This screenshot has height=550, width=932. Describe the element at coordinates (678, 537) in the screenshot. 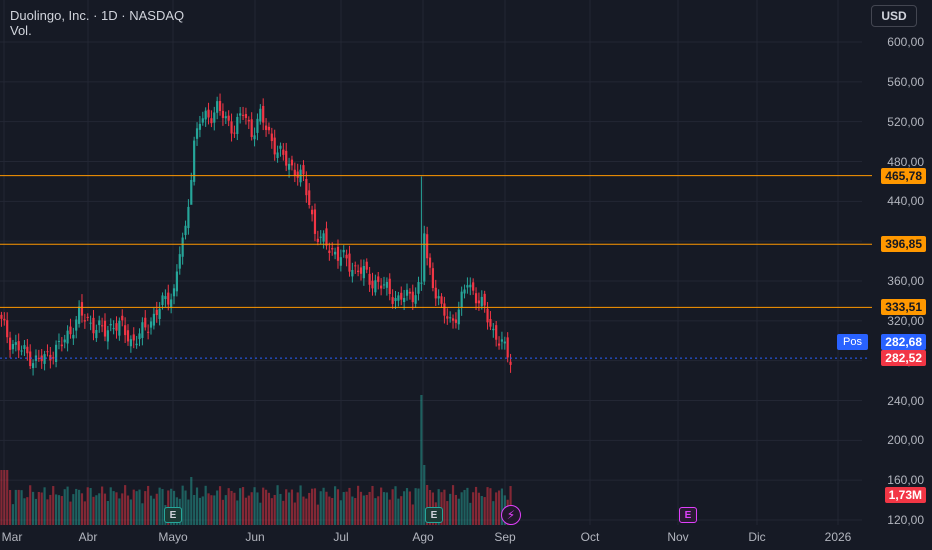

I see `time-tick-label: Nov` at that location.